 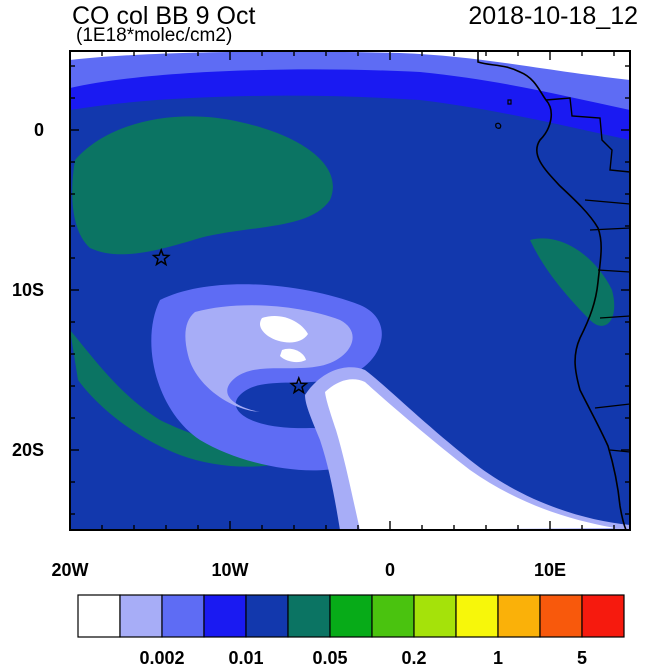 What do you see at coordinates (607, 326) in the screenshot?
I see `borders-south` at bounding box center [607, 326].